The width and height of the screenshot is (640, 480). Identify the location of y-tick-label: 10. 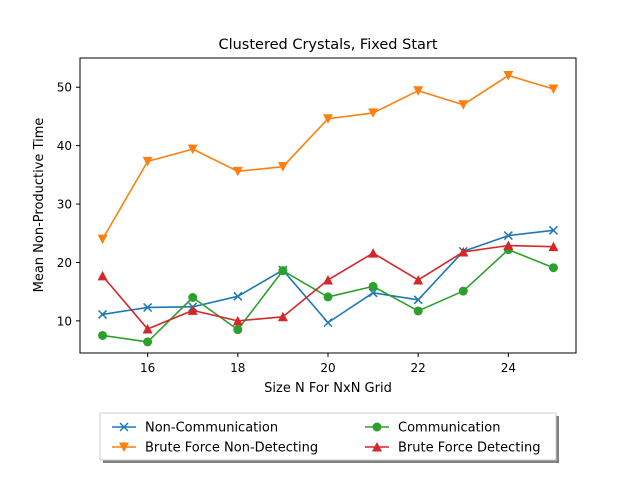
(64, 321).